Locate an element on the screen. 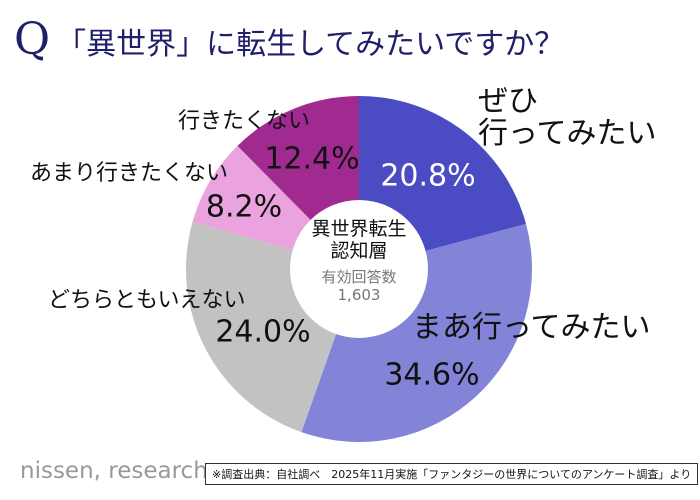 The width and height of the screenshot is (700, 500). category-label-0: ぜひ 行ってみたい is located at coordinates (567, 118).